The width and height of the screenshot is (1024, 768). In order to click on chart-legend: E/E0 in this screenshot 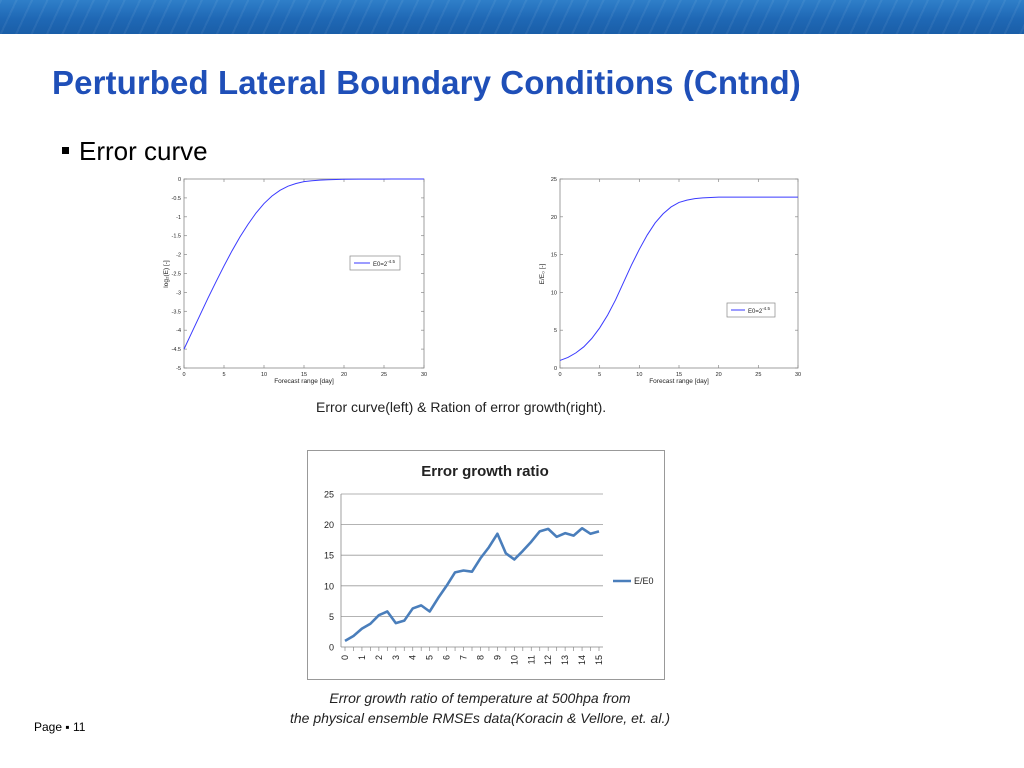, I will do `click(633, 581)`.